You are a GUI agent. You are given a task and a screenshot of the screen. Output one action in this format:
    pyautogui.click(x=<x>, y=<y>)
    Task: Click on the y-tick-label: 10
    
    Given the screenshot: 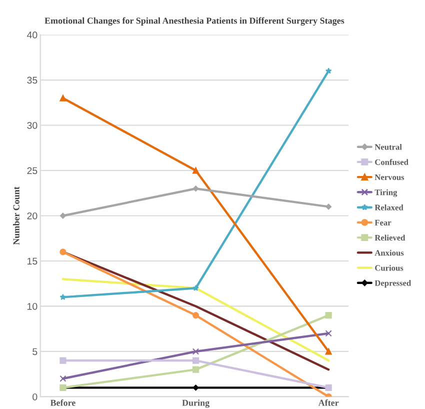 What is the action you would take?
    pyautogui.click(x=33, y=306)
    